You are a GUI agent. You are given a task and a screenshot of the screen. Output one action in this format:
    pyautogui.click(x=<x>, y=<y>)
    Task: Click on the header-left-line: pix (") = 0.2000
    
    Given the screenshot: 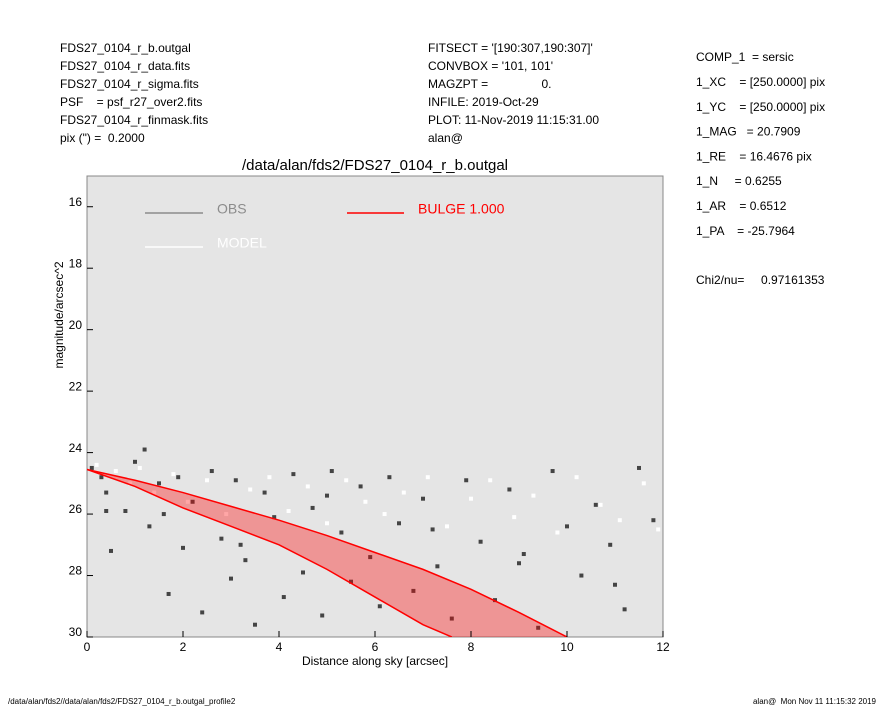 What is the action you would take?
    pyautogui.click(x=102, y=138)
    